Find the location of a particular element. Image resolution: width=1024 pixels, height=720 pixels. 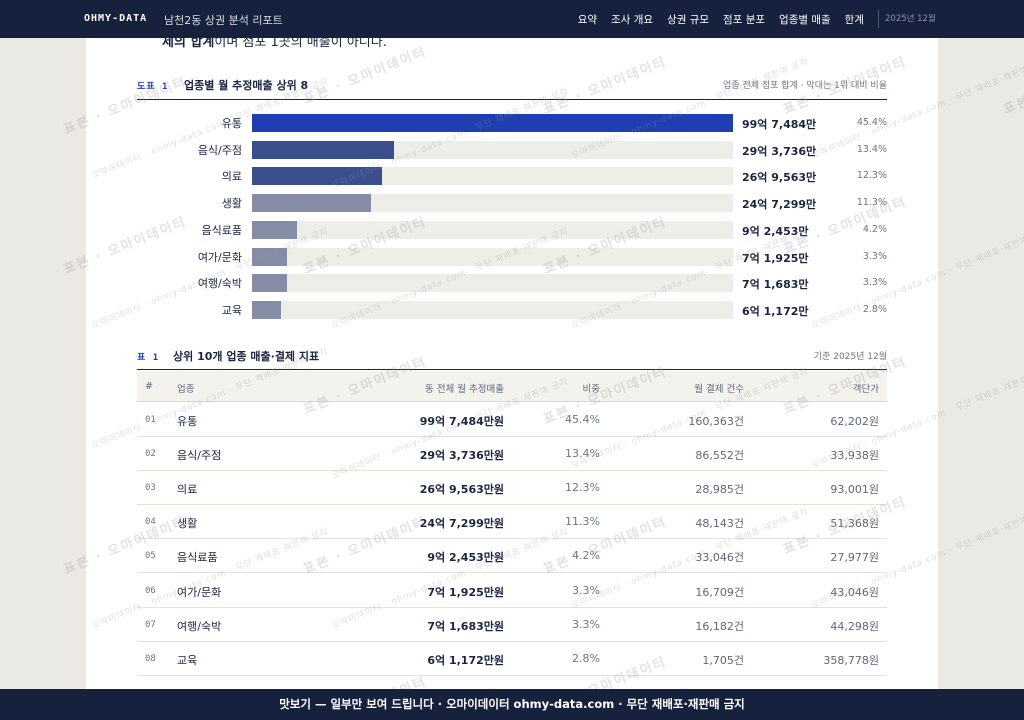

watermark-text: 표본 · 오마이데이터 is located at coordinates (1012, 86).